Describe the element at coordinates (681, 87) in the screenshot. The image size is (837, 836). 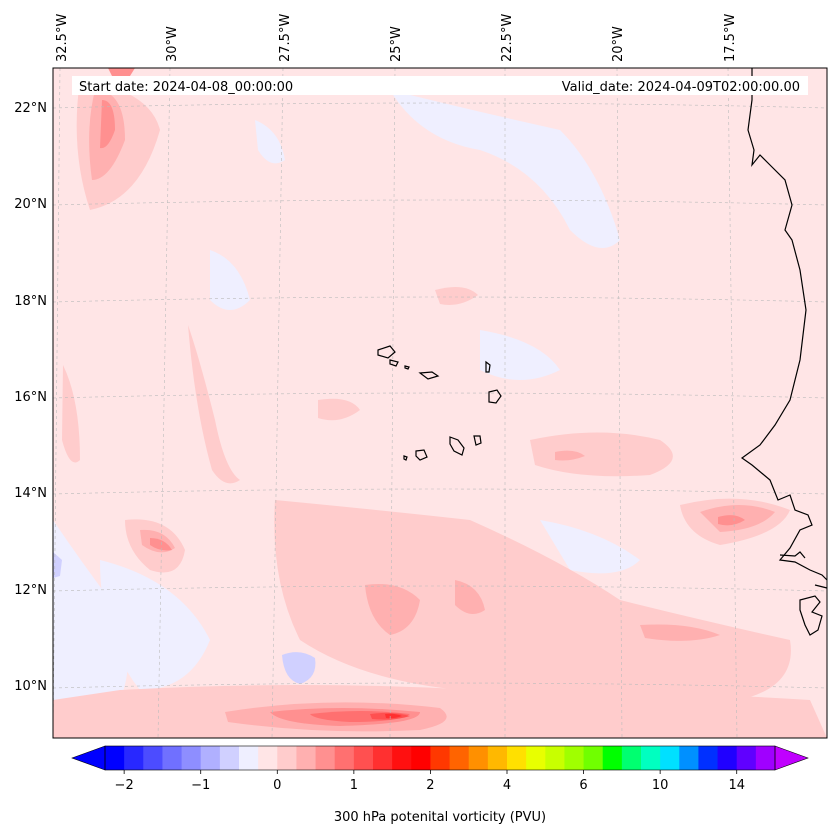
I see `valid-date-label: Valid_date: 2024-04-09T02:00:00.00` at that location.